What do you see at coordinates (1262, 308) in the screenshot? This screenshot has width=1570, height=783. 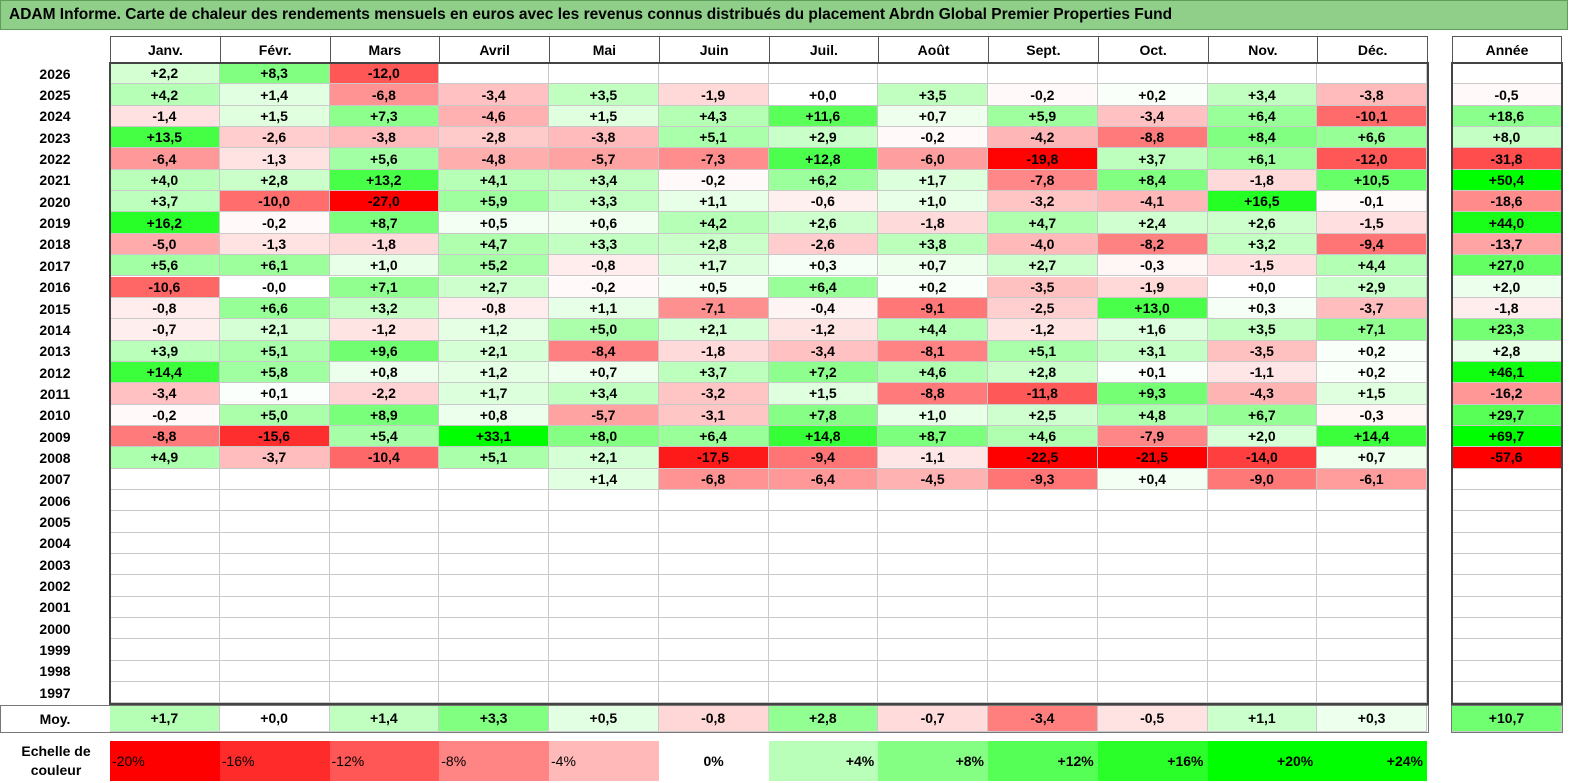 I see `heatmap-cell: +0,3` at bounding box center [1262, 308].